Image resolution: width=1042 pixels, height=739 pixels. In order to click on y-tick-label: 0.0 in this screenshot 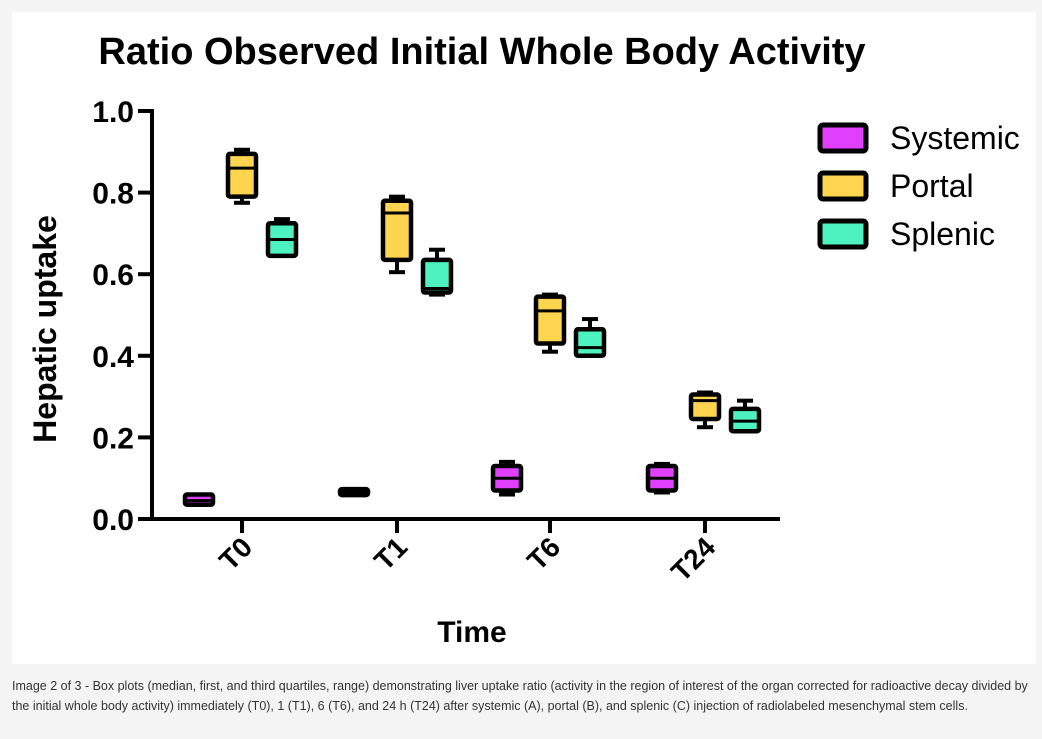, I will do `click(113, 520)`.